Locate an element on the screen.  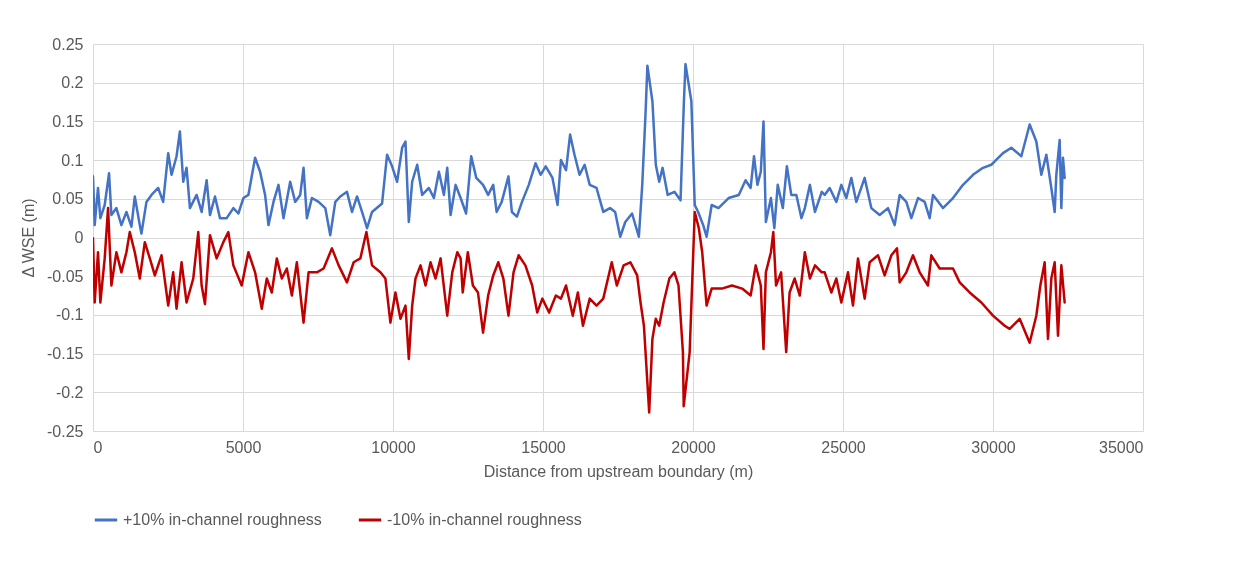
x-tick-label: 20000 is located at coordinates (693, 447).